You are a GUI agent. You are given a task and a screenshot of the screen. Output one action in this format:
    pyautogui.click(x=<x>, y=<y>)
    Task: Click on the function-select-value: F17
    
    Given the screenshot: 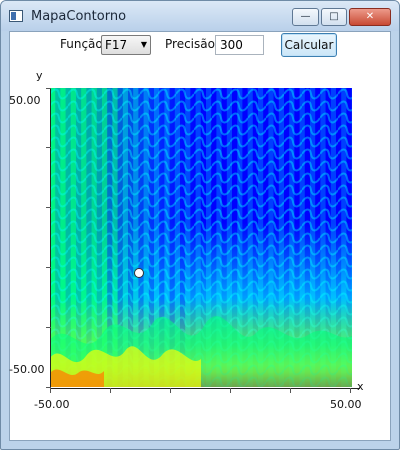 What is the action you would take?
    pyautogui.click(x=116, y=45)
    